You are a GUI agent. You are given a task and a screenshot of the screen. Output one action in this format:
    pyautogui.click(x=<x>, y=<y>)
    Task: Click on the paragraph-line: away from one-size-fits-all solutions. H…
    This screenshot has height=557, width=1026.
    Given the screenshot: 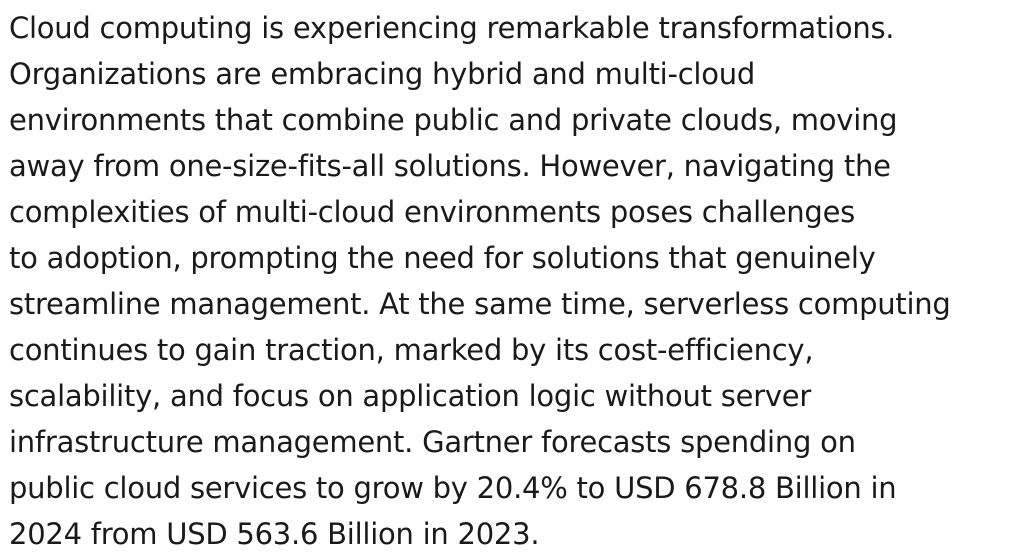 What is the action you would take?
    pyautogui.click(x=450, y=166)
    